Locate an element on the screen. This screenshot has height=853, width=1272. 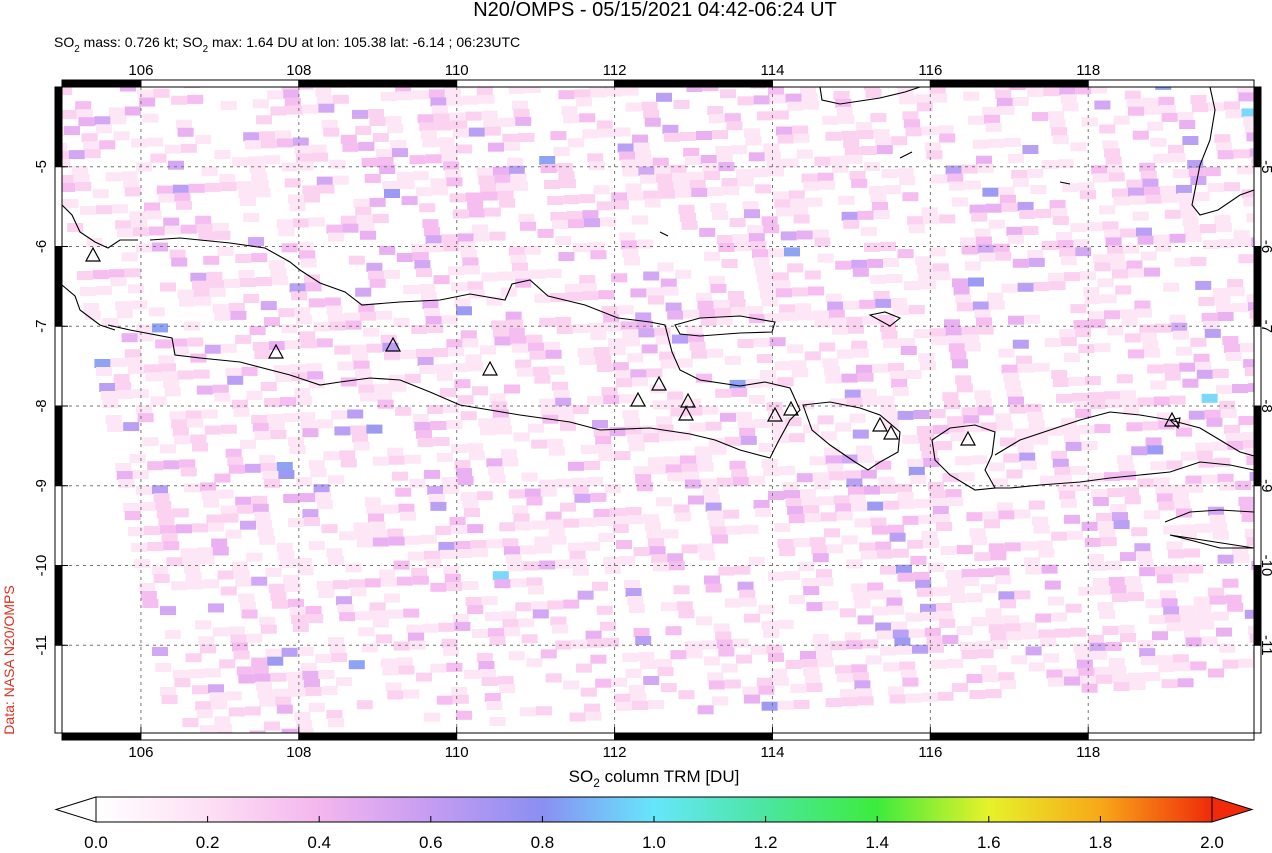
volcano is located at coordinates (276, 351).